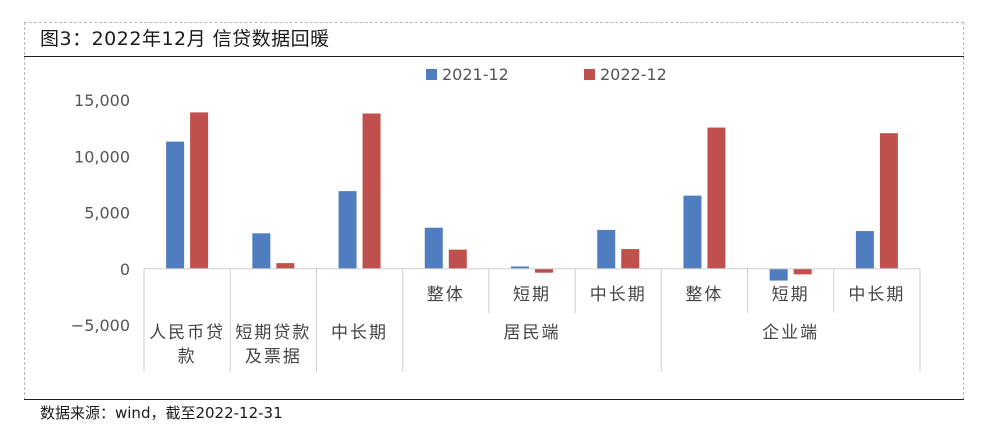 The width and height of the screenshot is (994, 444). I want to click on legend-label-2021-12: 2021-12, so click(475, 74).